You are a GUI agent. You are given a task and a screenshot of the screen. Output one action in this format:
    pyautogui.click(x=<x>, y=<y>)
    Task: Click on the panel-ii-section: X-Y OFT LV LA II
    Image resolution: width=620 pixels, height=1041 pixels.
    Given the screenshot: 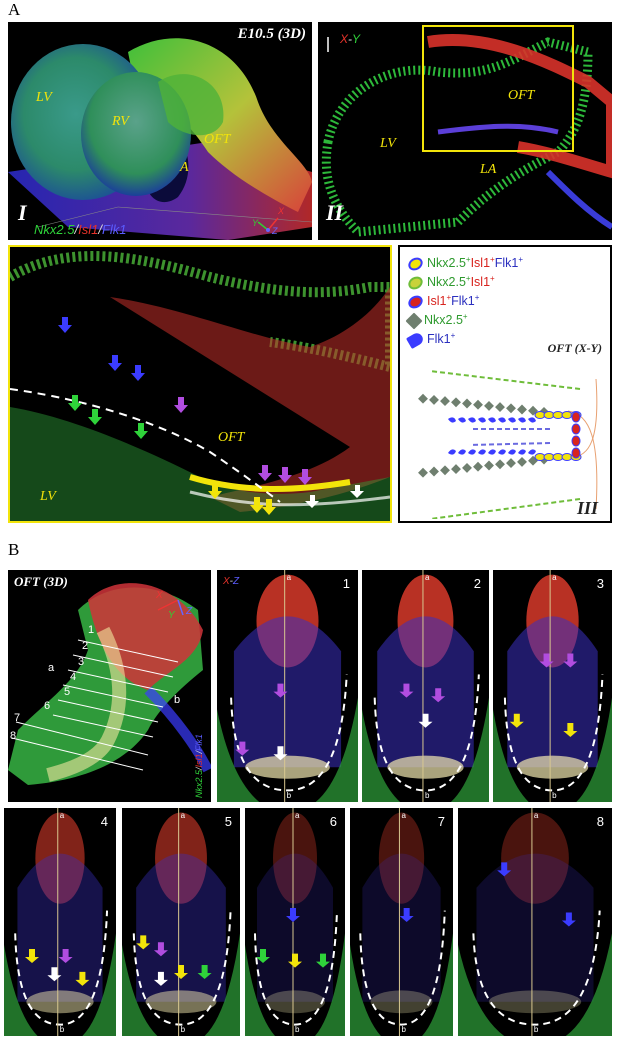 What is the action you would take?
    pyautogui.click(x=465, y=131)
    